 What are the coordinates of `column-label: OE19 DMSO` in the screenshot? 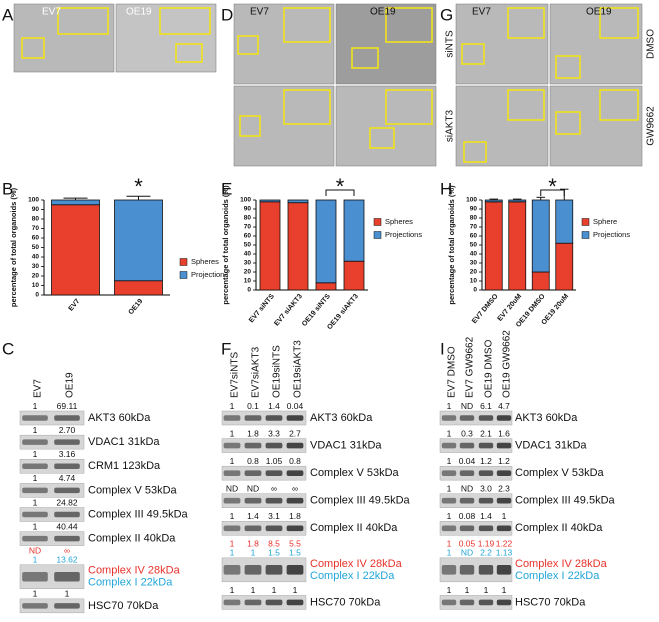 It's located at (489, 368).